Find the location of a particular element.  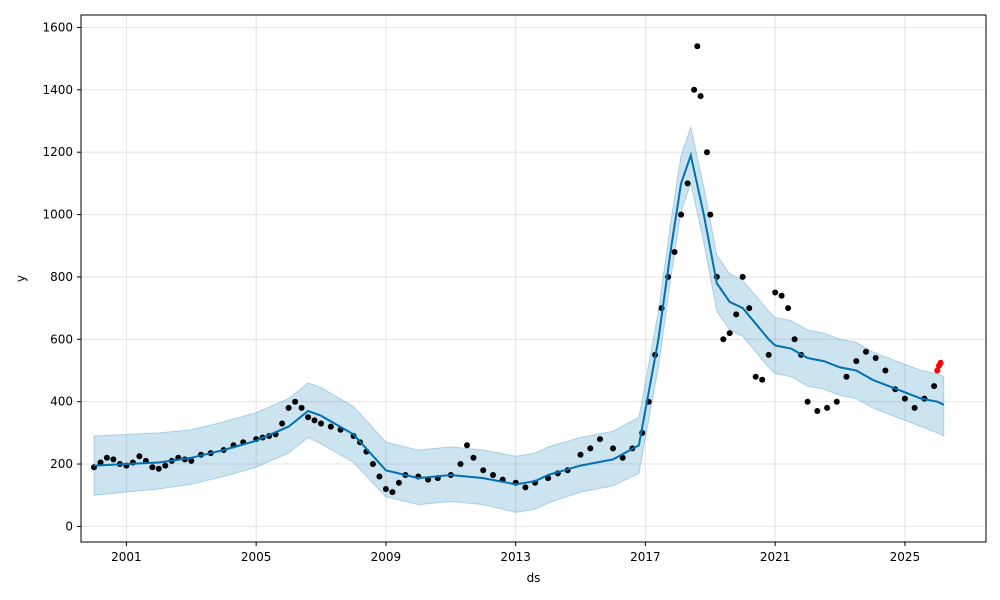

y-tick-label: 600 is located at coordinates (61, 339).